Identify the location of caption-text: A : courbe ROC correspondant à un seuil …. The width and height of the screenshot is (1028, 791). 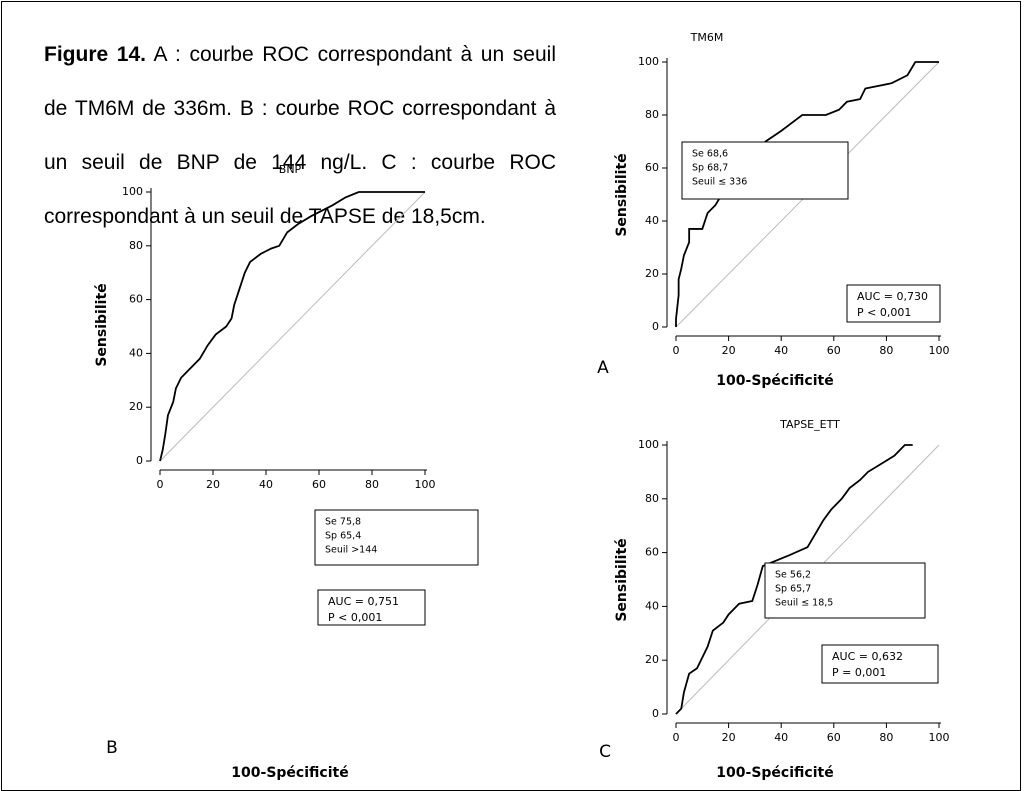
(300, 135).